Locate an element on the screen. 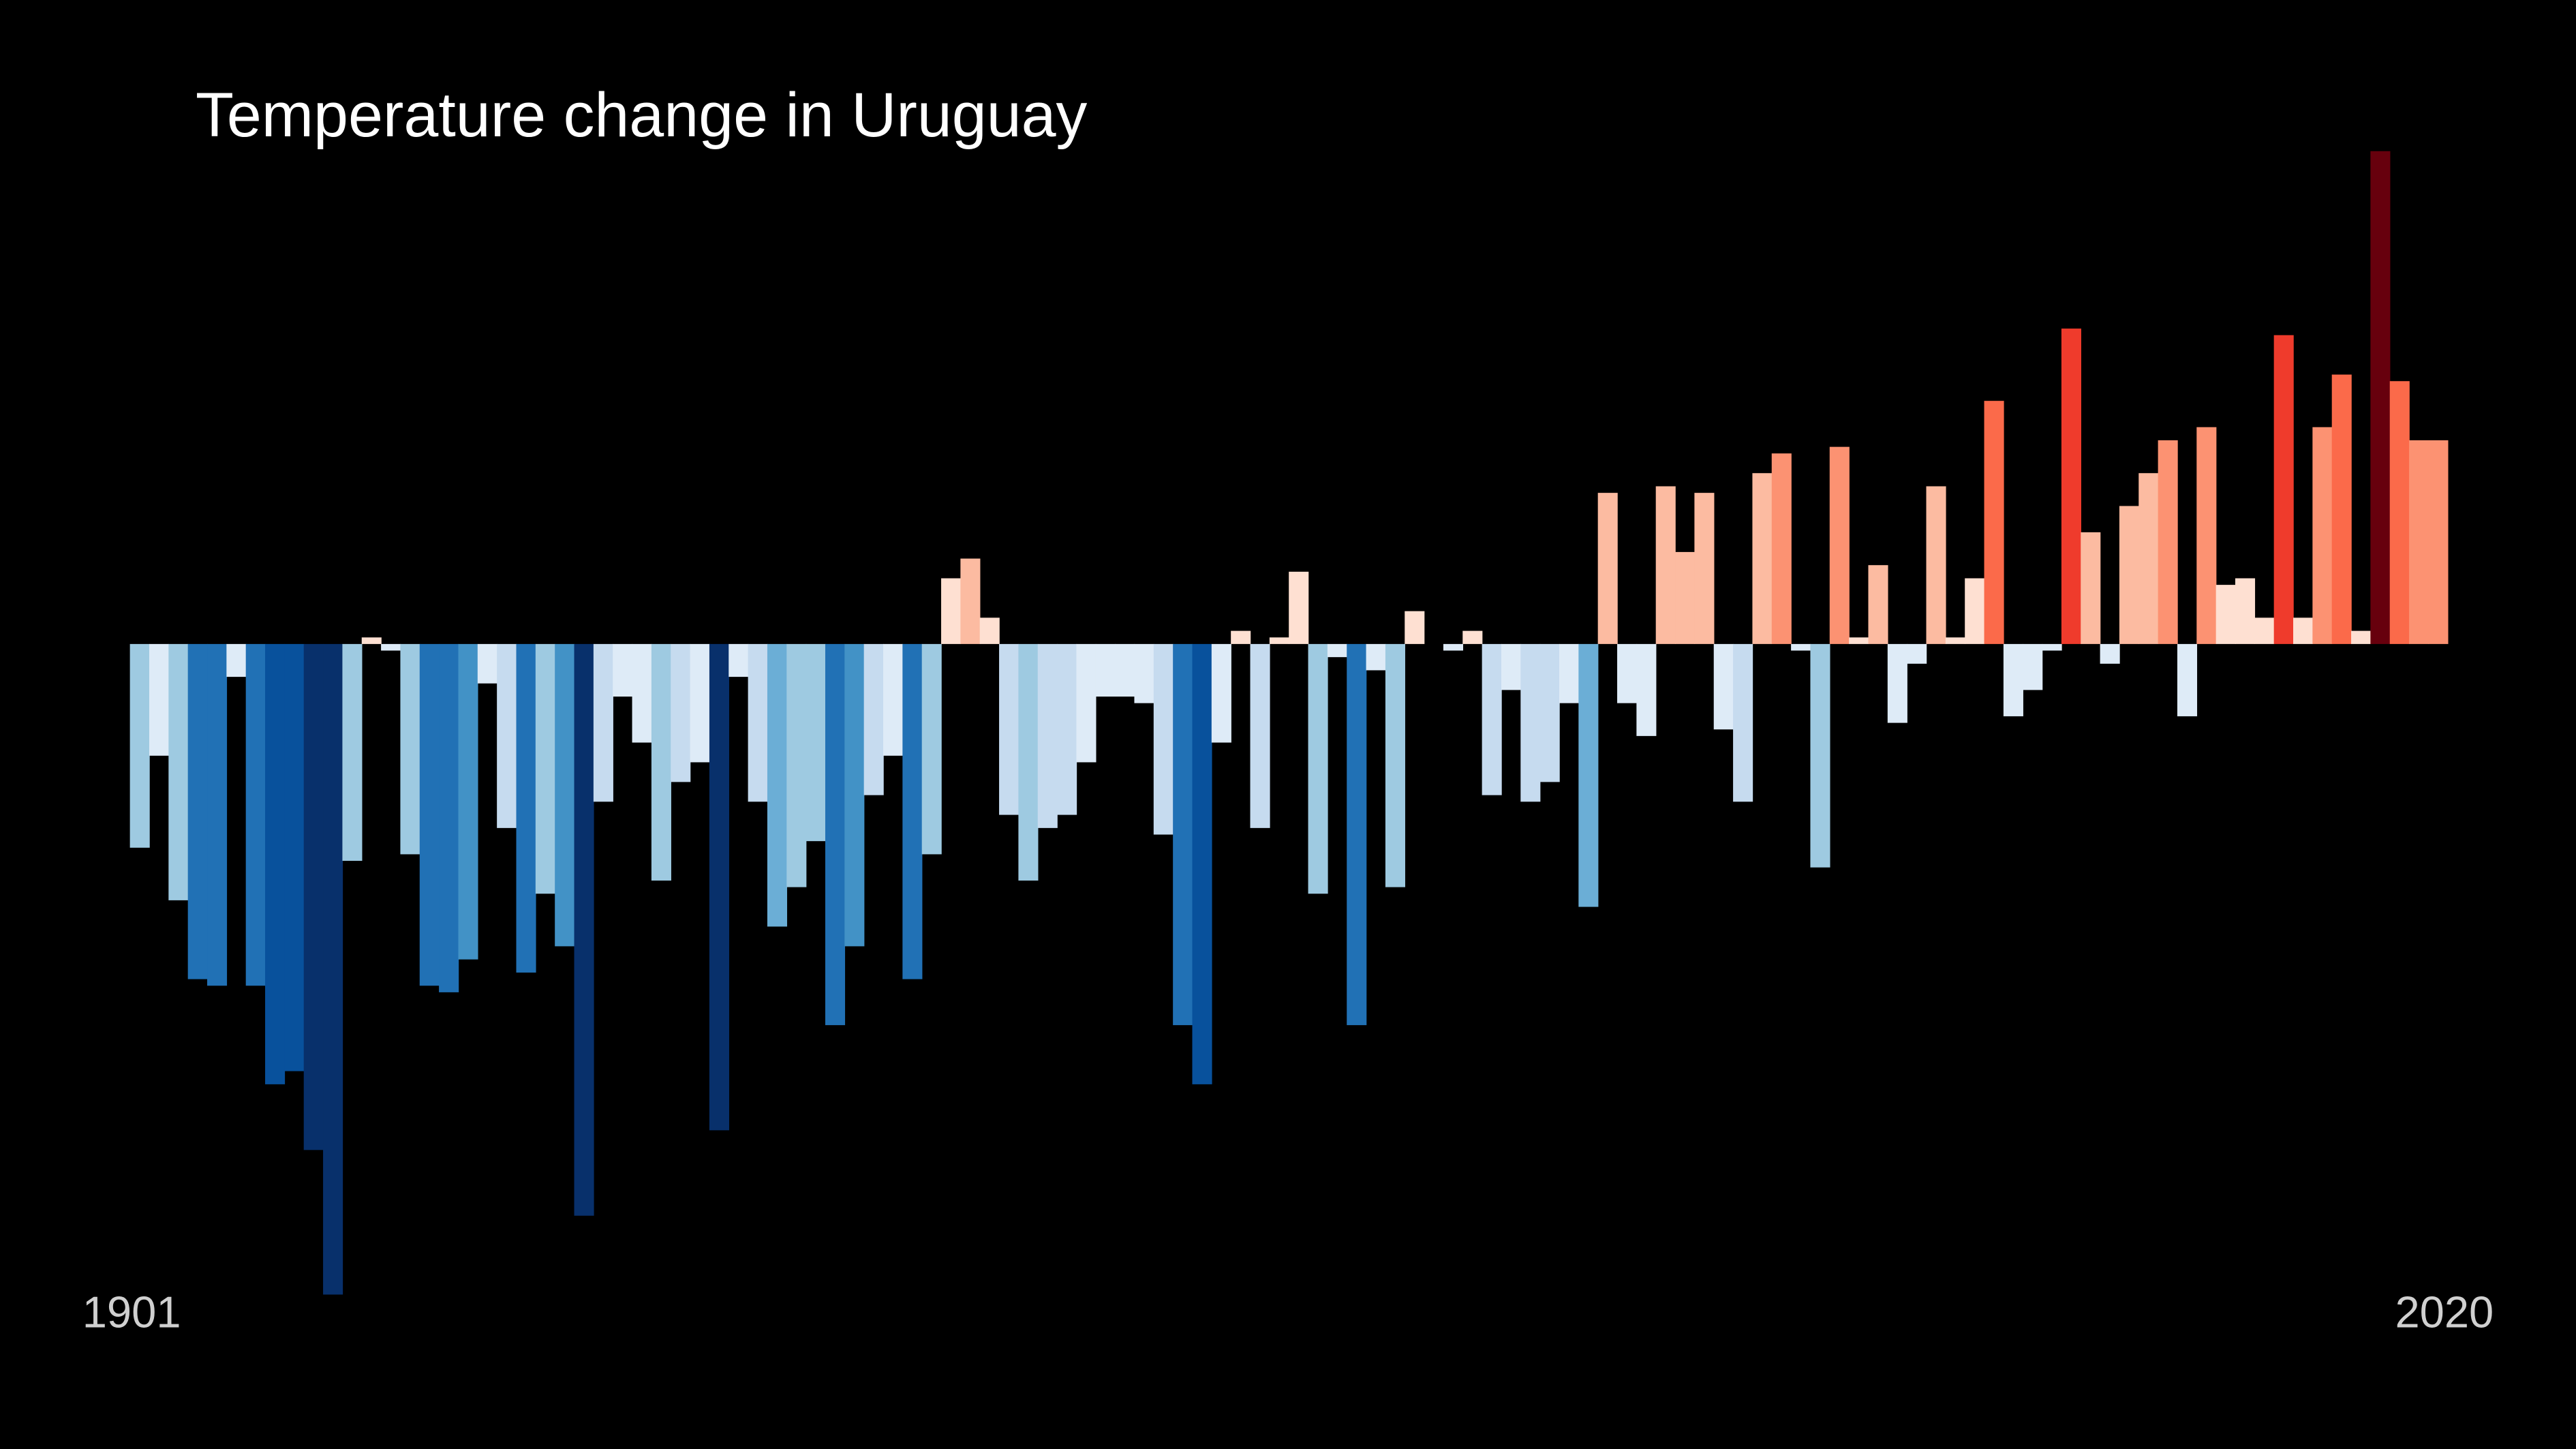 The height and width of the screenshot is (1449, 2576). x-tick-label: 2020 is located at coordinates (2444, 1312).